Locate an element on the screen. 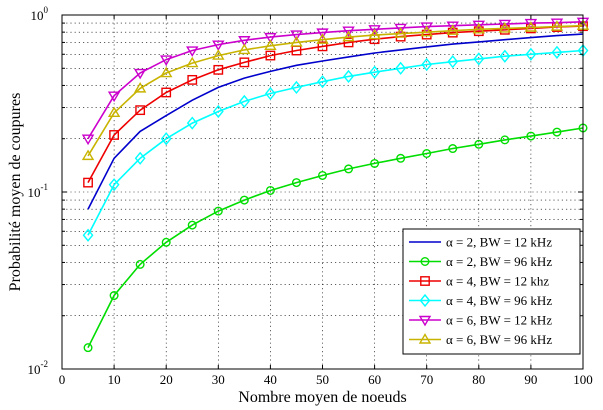  x-tick-label: 40 is located at coordinates (270, 379).